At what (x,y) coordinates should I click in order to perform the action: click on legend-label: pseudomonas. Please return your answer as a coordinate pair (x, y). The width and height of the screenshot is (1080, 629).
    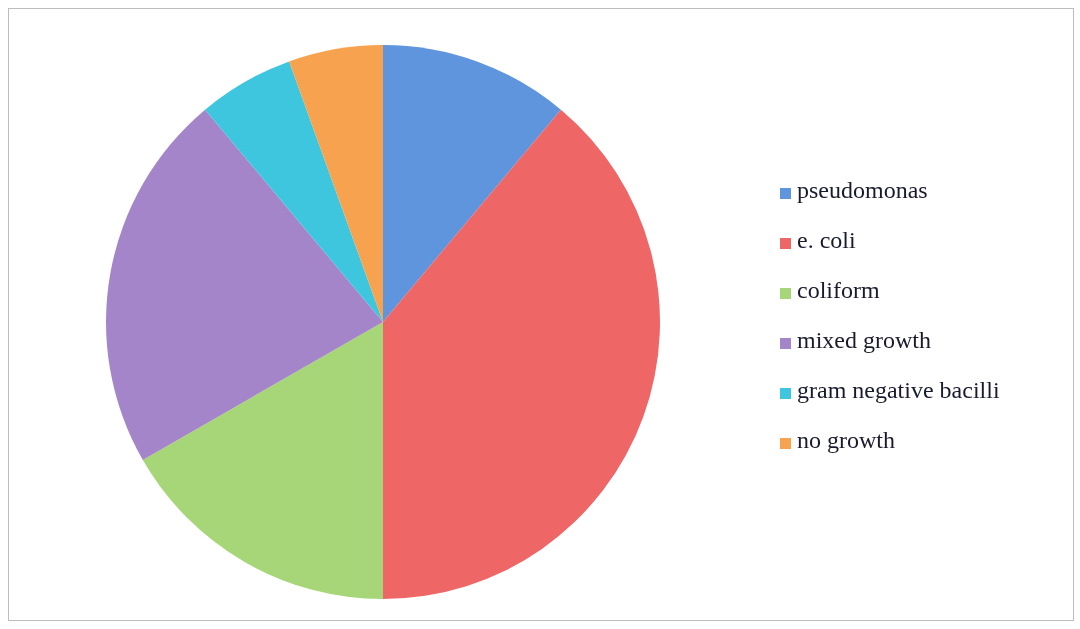
    Looking at the image, I should click on (862, 189).